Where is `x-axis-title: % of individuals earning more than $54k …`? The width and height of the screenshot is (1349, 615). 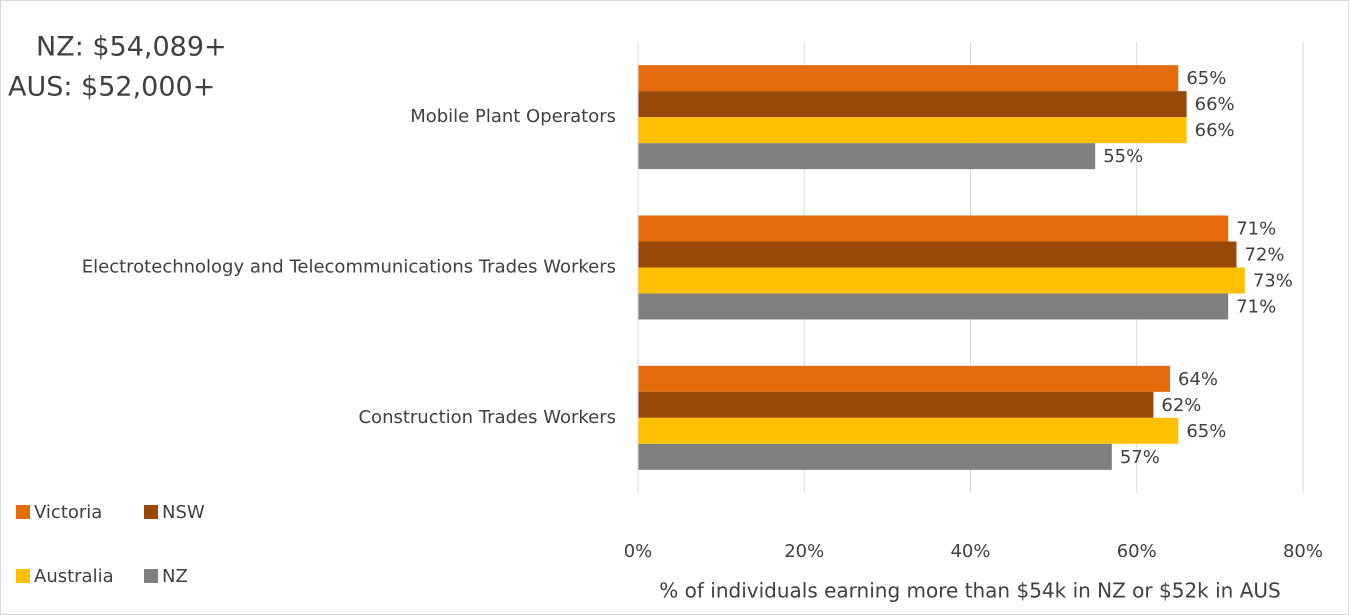 x-axis-title: % of individuals earning more than $54k … is located at coordinates (969, 591).